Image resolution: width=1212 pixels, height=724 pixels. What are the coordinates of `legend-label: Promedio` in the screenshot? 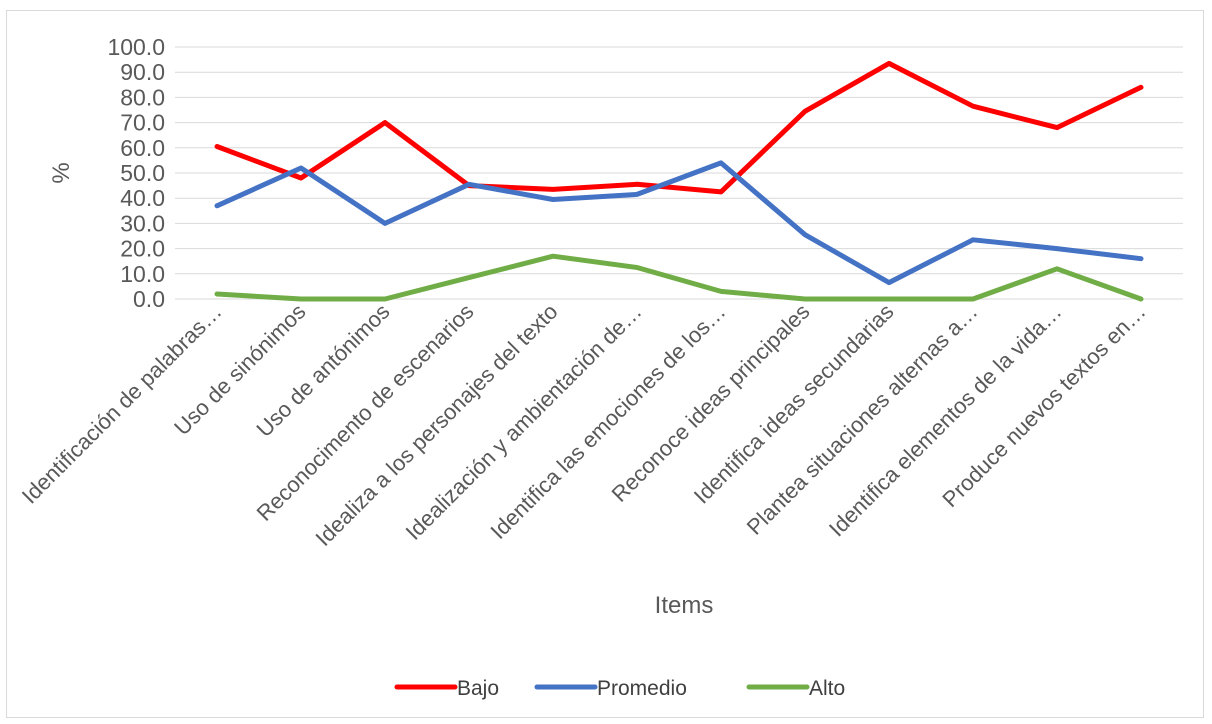 It's located at (642, 688).